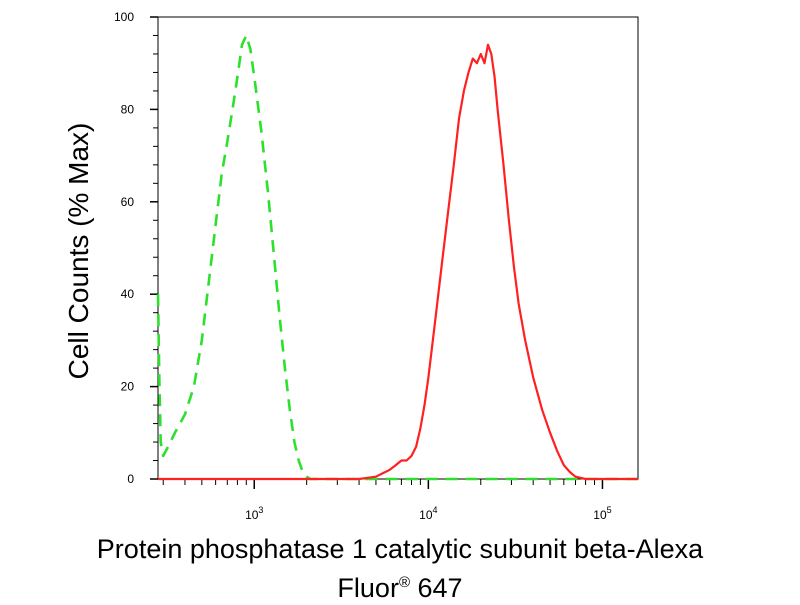 This screenshot has width=800, height=605. I want to click on y-tick-label: 100, so click(124, 17).